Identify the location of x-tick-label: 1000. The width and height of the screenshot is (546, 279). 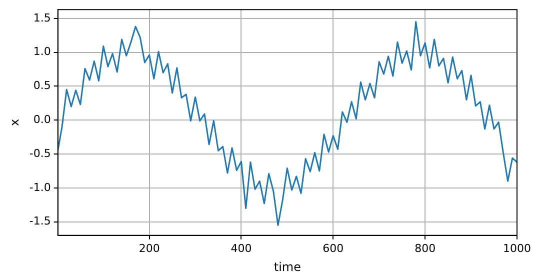
(517, 248).